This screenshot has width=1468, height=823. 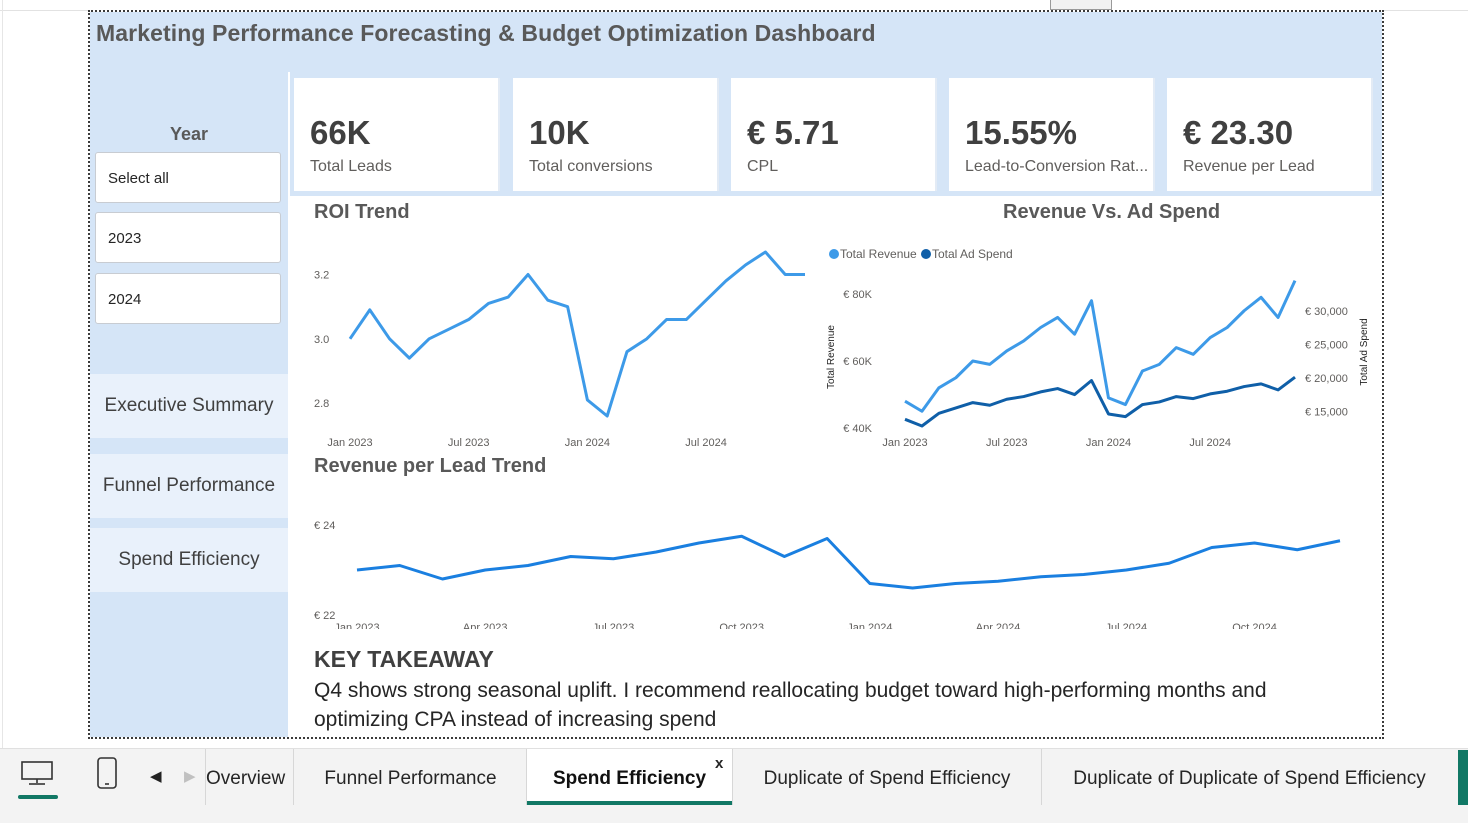 I want to click on kpi-value: € 23.30, so click(x=1238, y=132).